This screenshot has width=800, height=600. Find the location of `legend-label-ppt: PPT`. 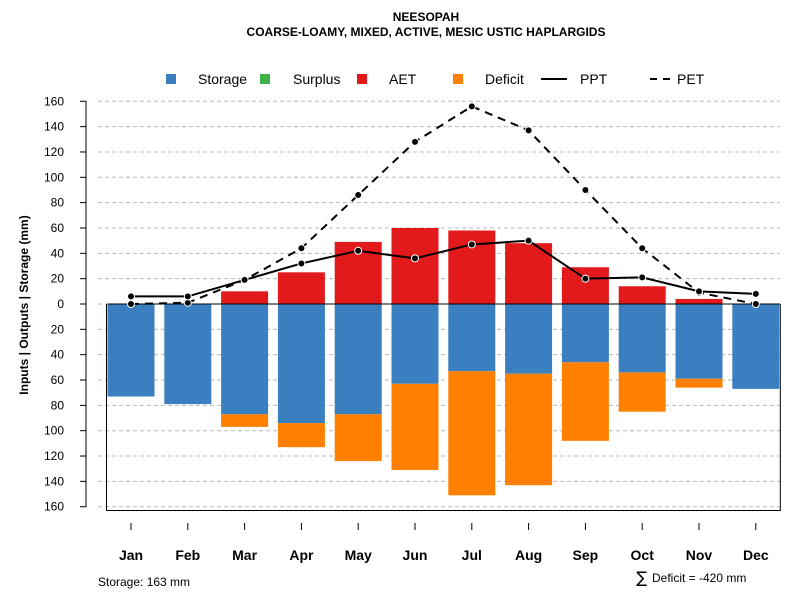

legend-label-ppt: PPT is located at coordinates (594, 79).